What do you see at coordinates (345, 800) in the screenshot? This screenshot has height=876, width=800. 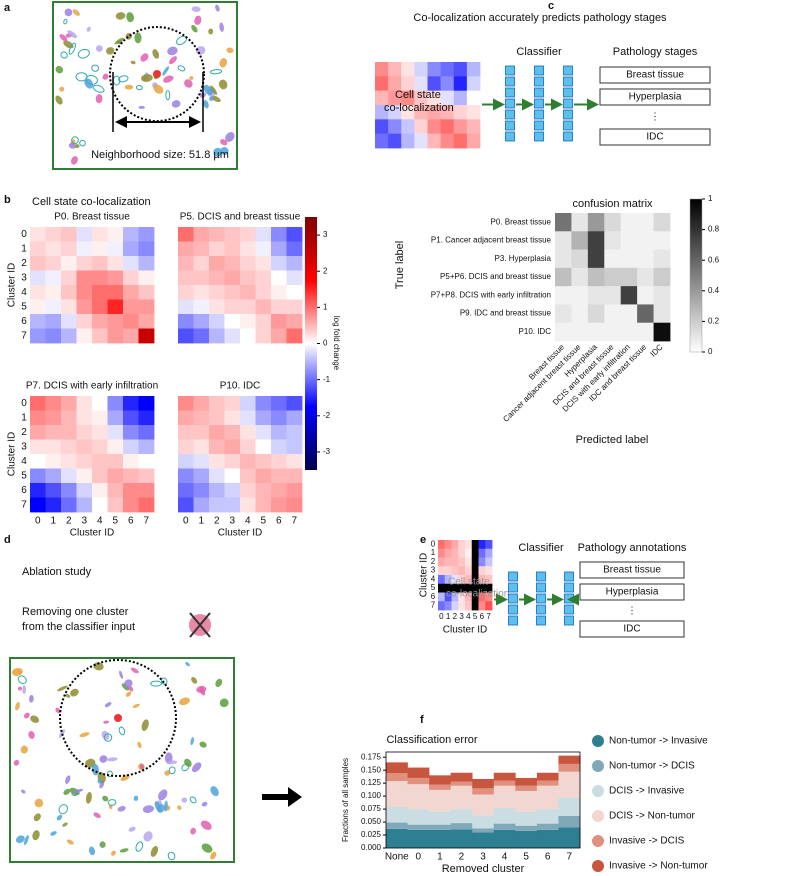 I see `y-axis-label: Fractions of all samples` at bounding box center [345, 800].